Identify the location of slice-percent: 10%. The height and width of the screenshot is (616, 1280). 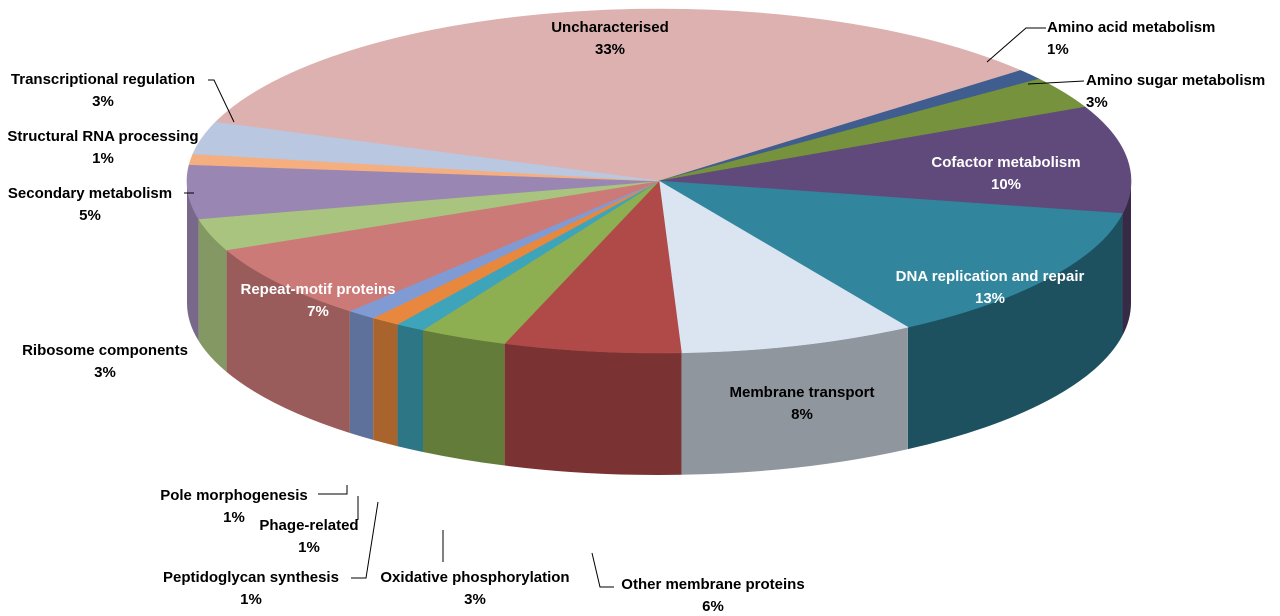
(1006, 184).